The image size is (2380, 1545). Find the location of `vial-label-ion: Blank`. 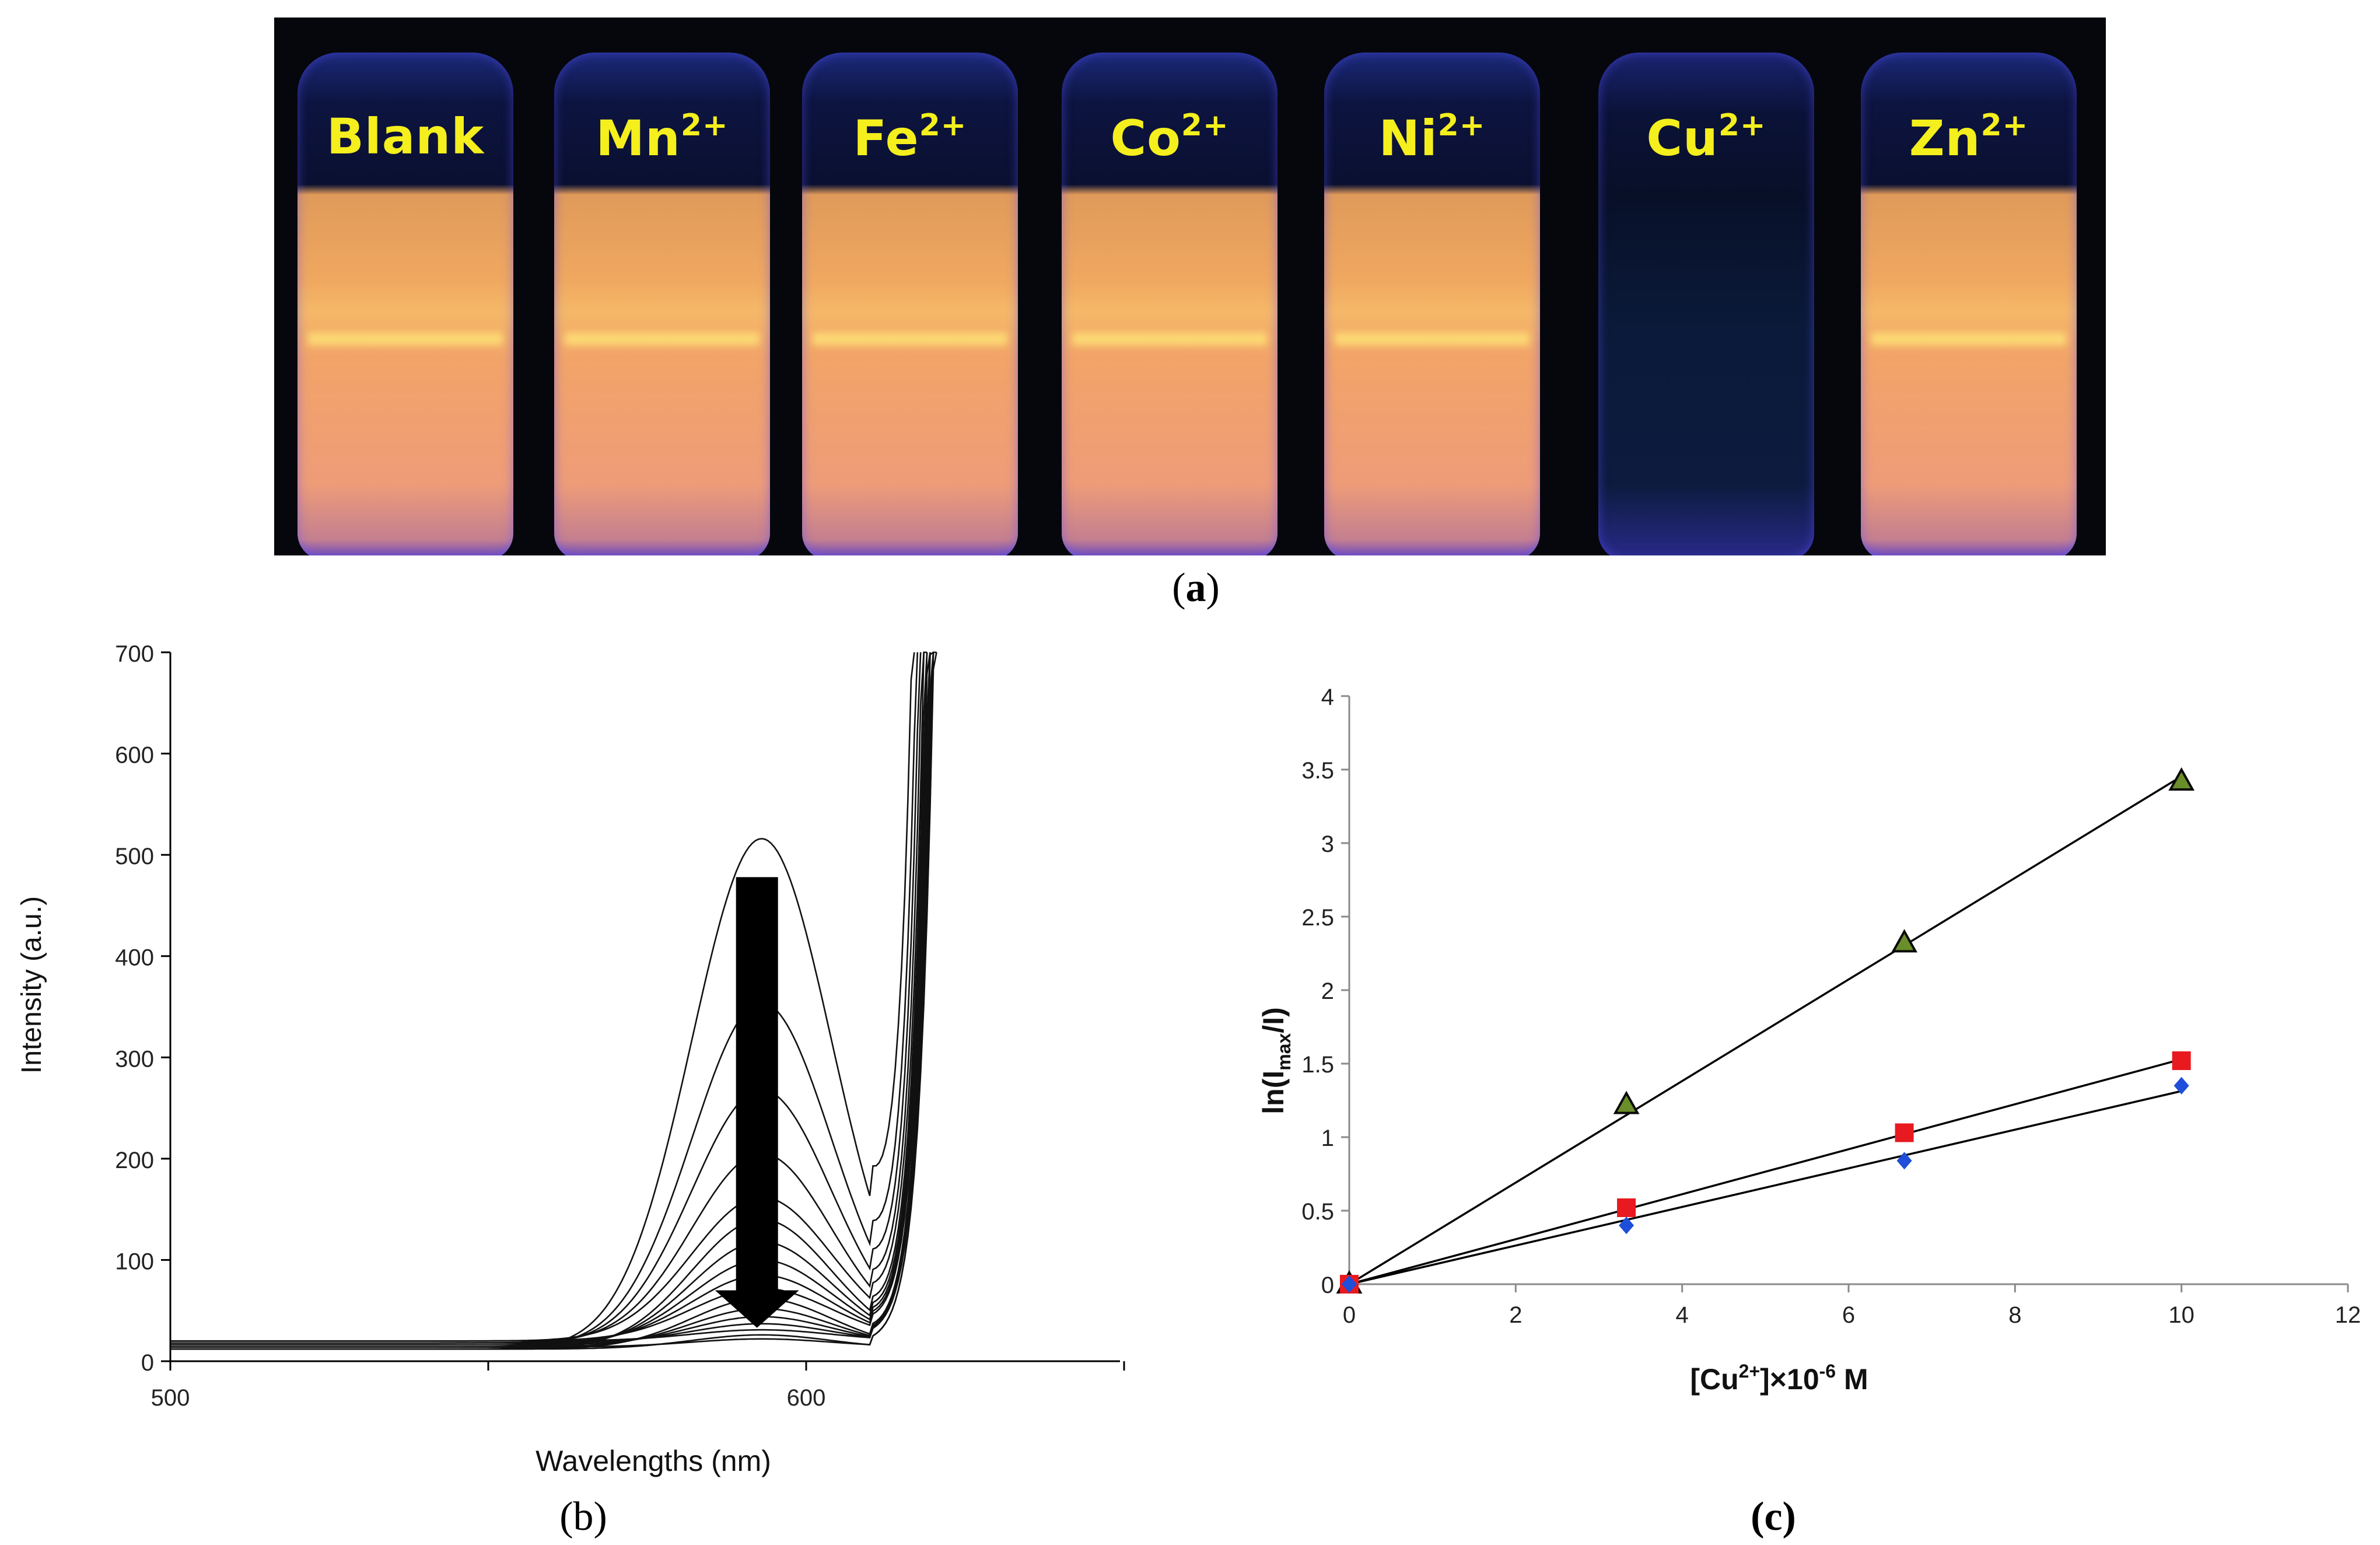

vial-label-ion: Blank is located at coordinates (405, 137).